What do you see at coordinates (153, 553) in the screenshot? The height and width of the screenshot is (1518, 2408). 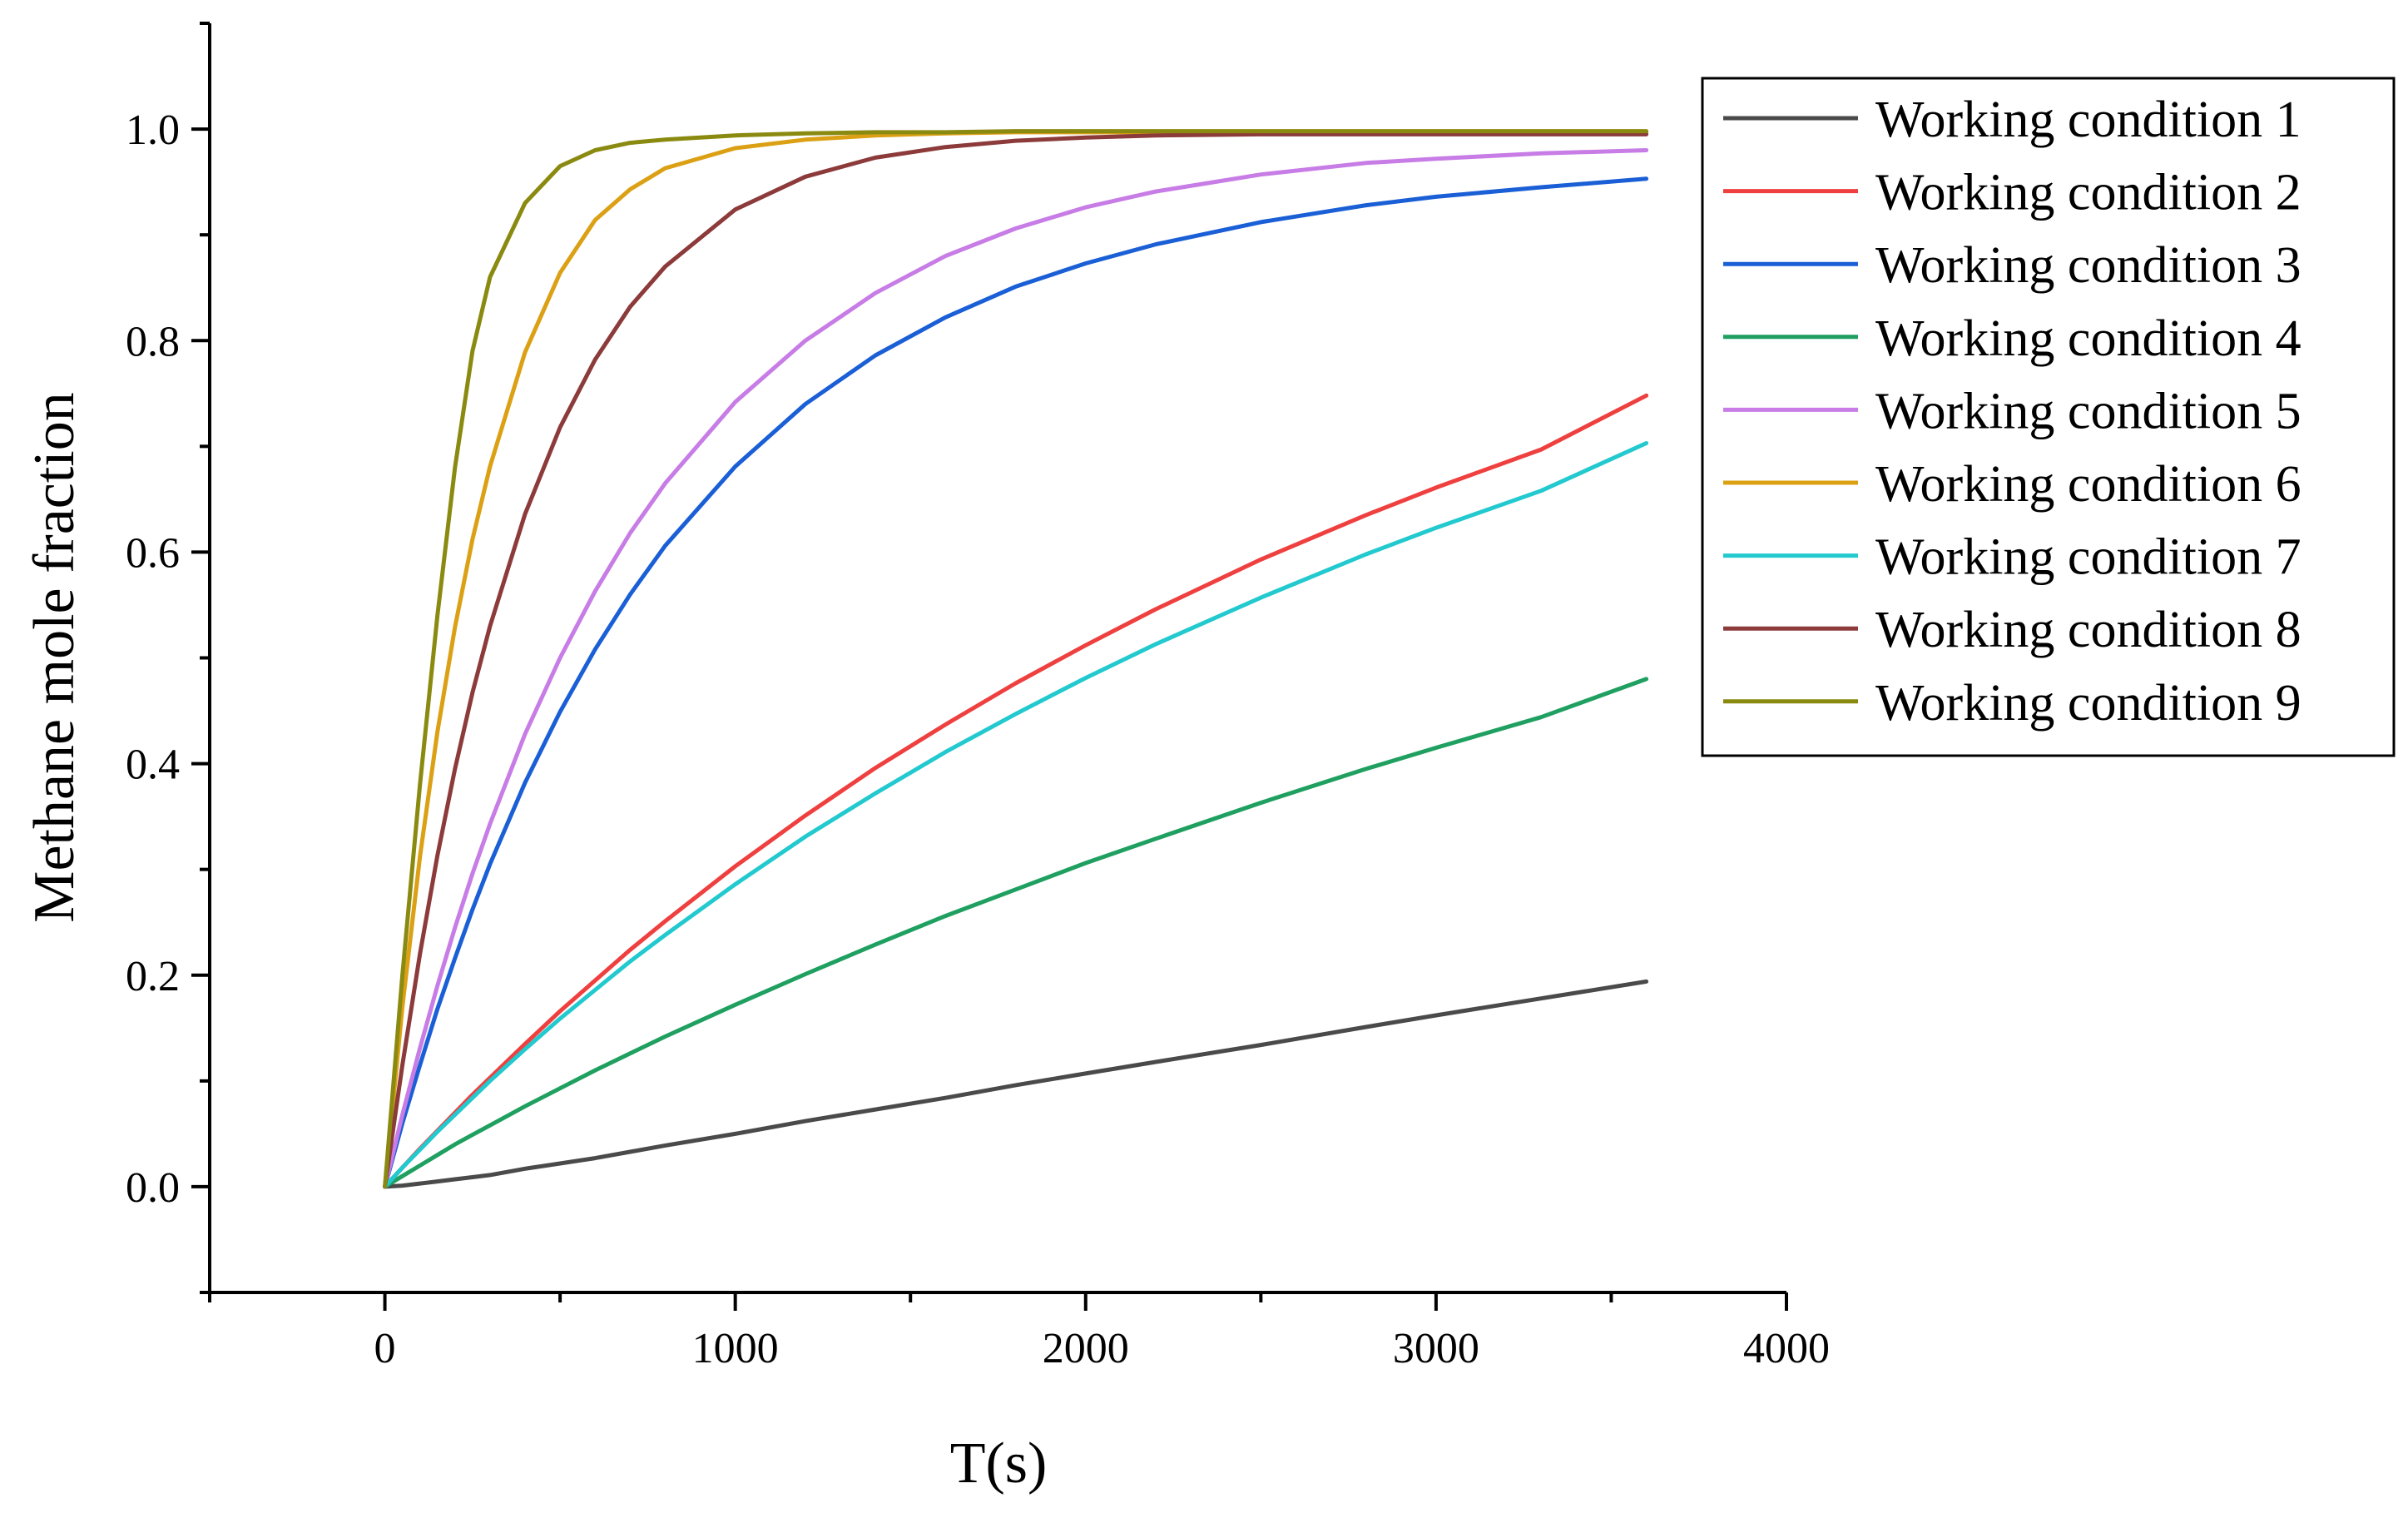 I see `y-tick-label: 0.6` at bounding box center [153, 553].